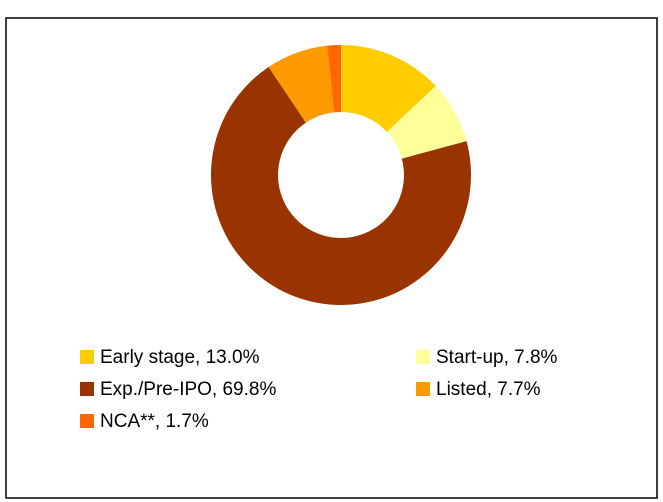  What do you see at coordinates (188, 389) in the screenshot?
I see `legend-label: Exp./Pre-IPO, 69.8%` at bounding box center [188, 389].